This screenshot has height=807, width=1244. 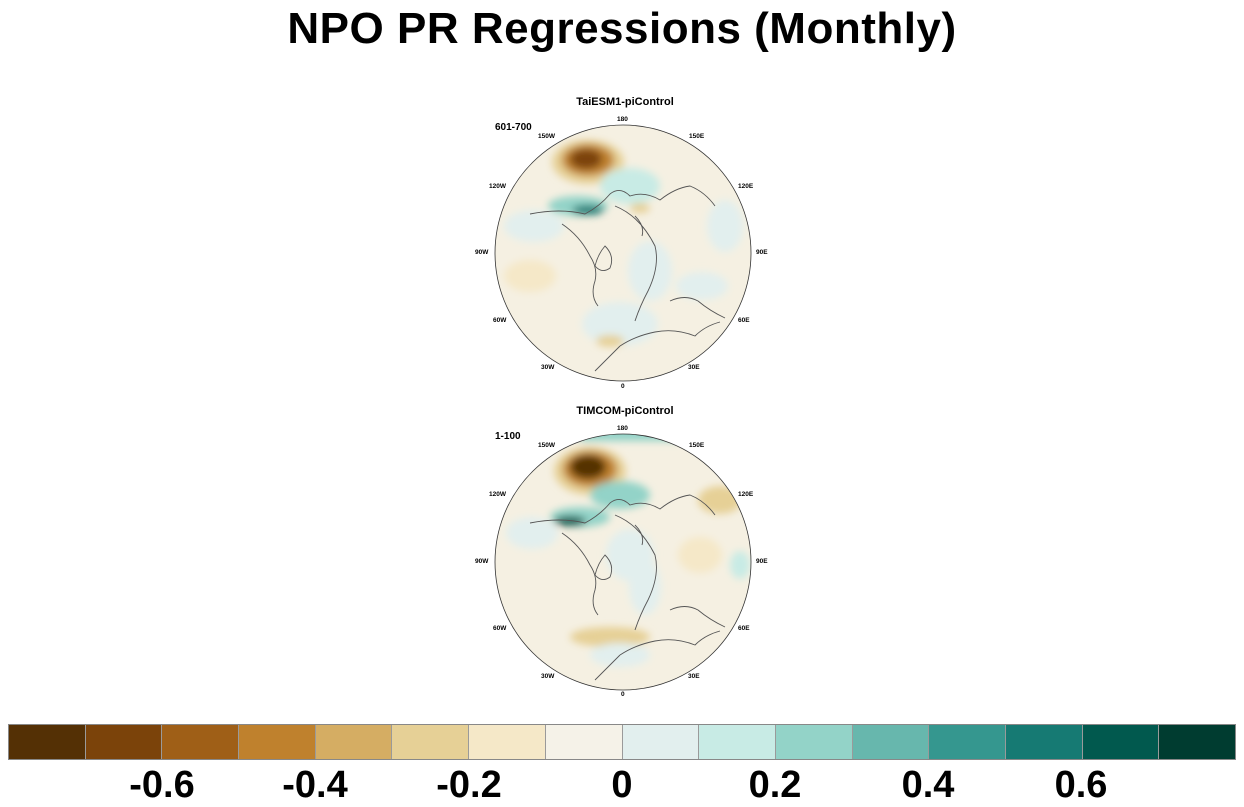 I want to click on map-panel-taiesm1: TaiESM1-piControl 601-700, so click(x=625, y=246).